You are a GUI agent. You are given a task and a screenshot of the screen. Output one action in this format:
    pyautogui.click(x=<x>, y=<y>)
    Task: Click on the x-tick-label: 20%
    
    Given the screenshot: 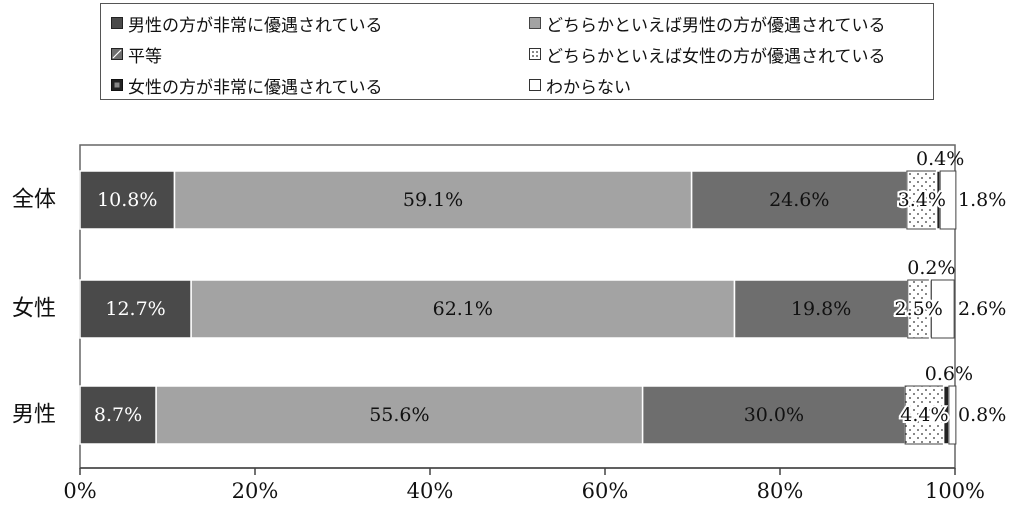 What is the action you would take?
    pyautogui.click(x=255, y=491)
    